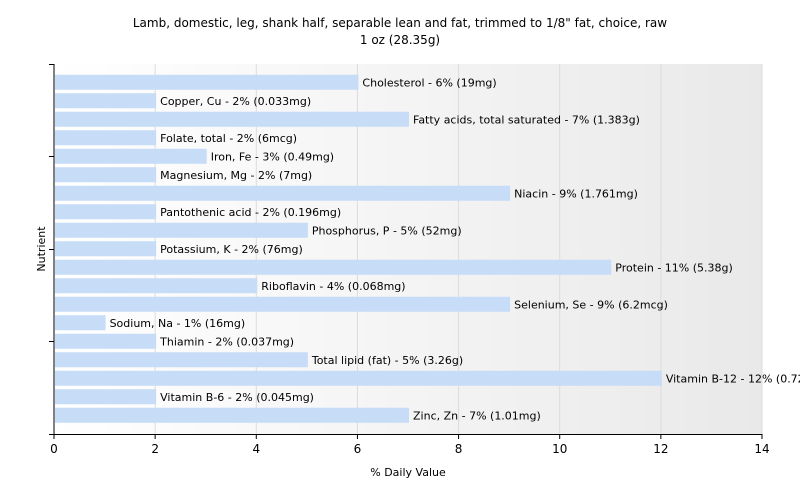  Describe the element at coordinates (591, 304) in the screenshot. I see `bar-label: Selenium, Se - 9% (6.2mcg)` at that location.